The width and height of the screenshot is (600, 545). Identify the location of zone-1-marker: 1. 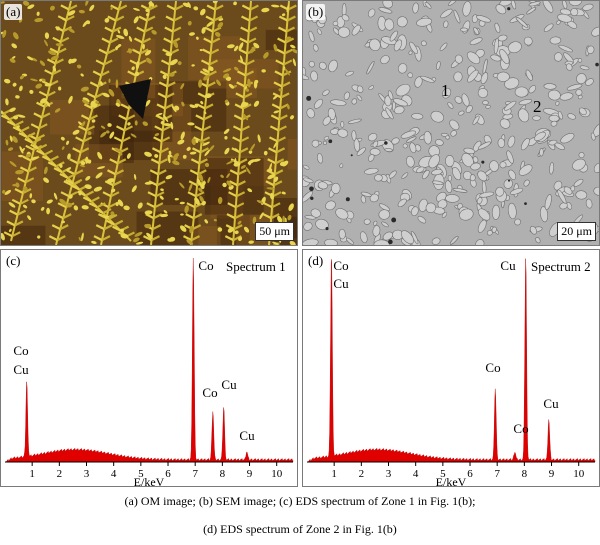
(445, 90).